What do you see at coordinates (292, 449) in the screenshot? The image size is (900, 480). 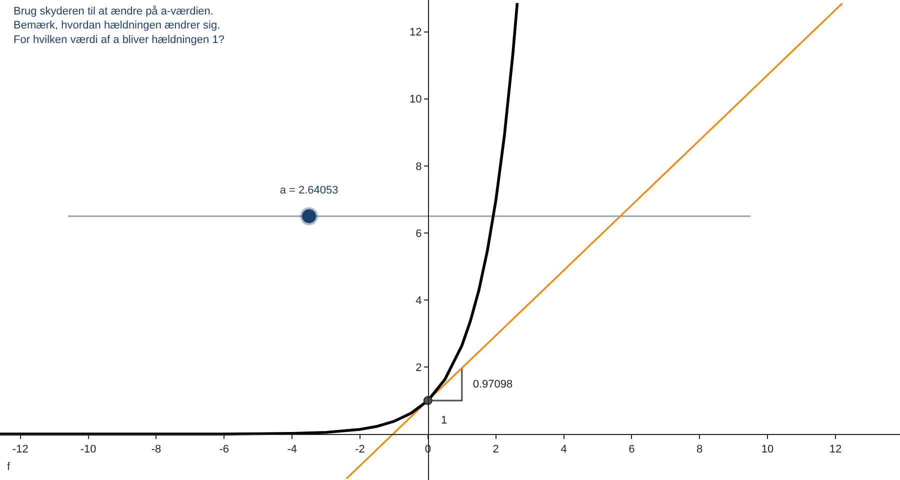 I see `x-tick-label: -4` at bounding box center [292, 449].